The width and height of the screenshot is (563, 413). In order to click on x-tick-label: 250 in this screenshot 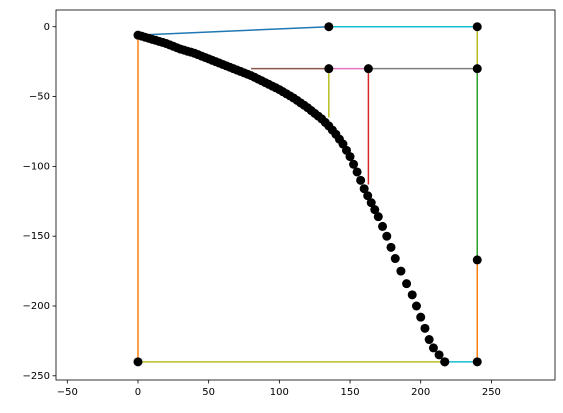, I will do `click(491, 392)`.